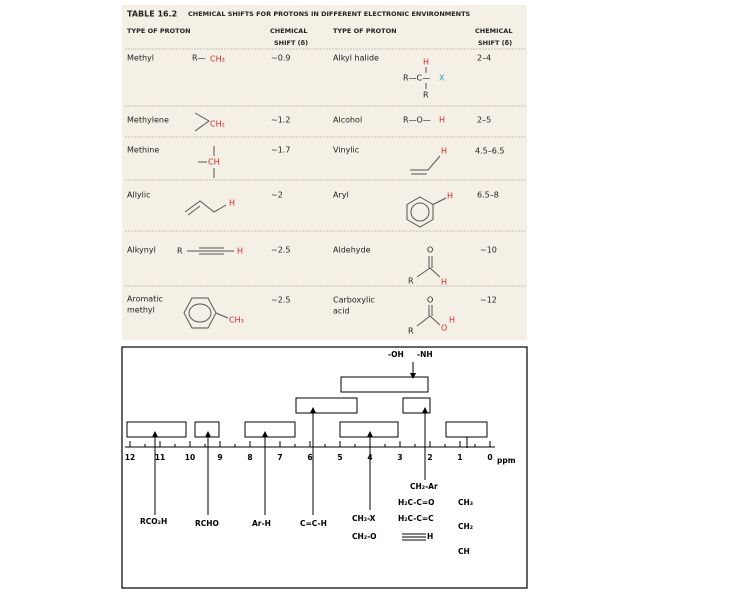 The width and height of the screenshot is (750, 593). Describe the element at coordinates (347, 120) in the screenshot. I see `type: Alcohol` at that location.